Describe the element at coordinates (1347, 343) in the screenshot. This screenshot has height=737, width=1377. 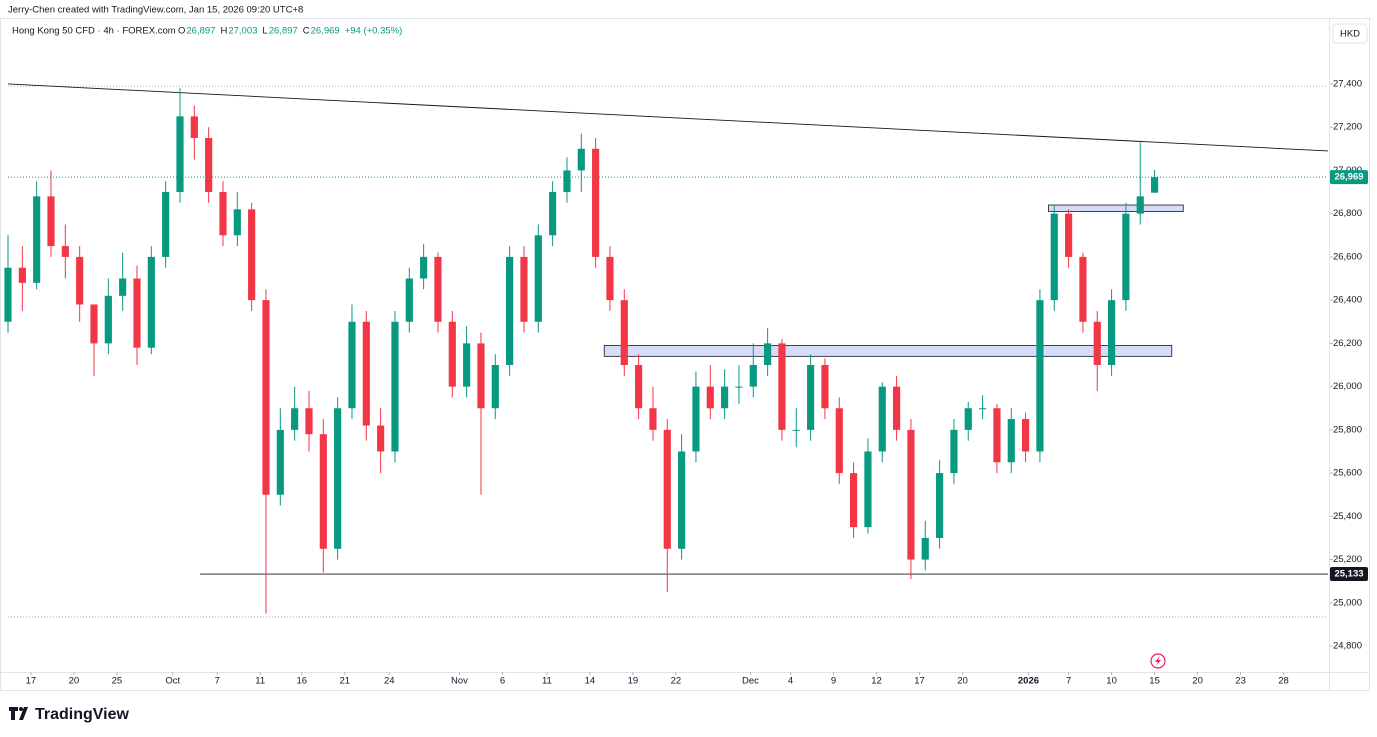
I see `y-tick-label: 26,200` at that location.